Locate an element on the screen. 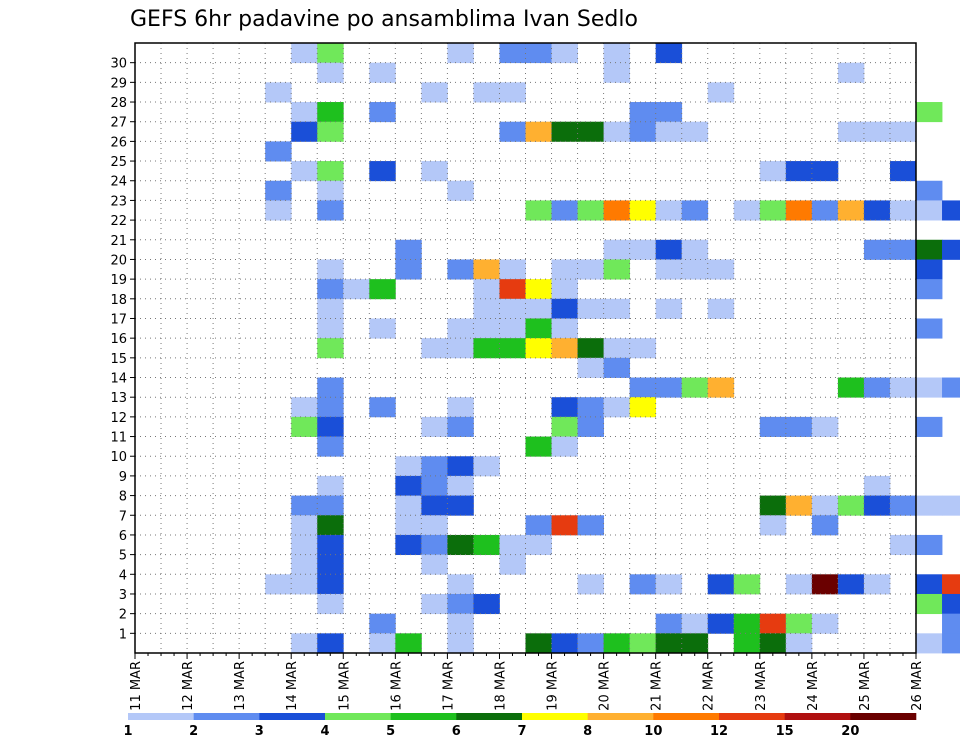 The width and height of the screenshot is (960, 746). x-tick-label: 11 MAR is located at coordinates (136, 686).